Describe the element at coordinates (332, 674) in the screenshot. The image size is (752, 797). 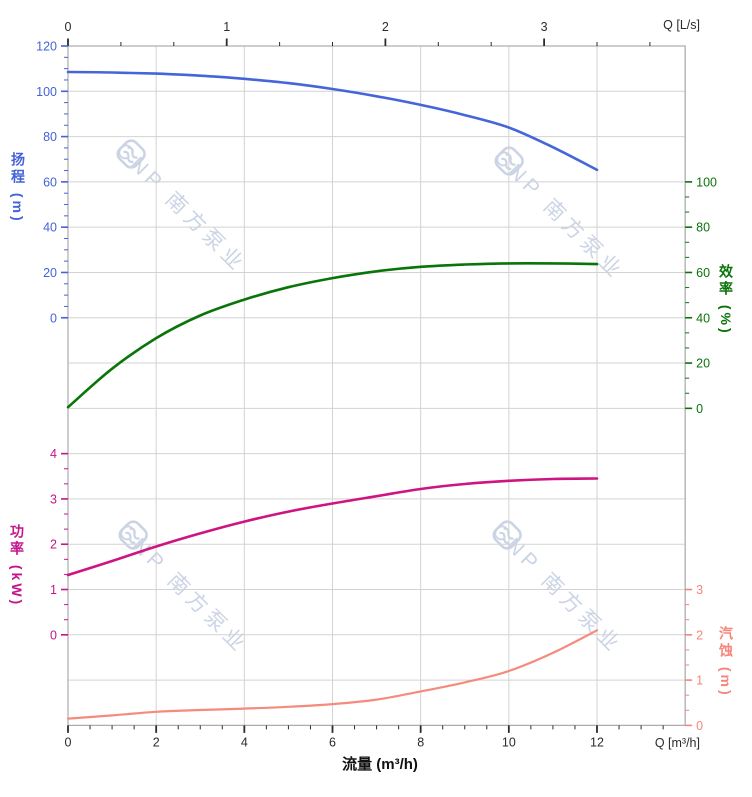
I see `npsh-curve` at that location.